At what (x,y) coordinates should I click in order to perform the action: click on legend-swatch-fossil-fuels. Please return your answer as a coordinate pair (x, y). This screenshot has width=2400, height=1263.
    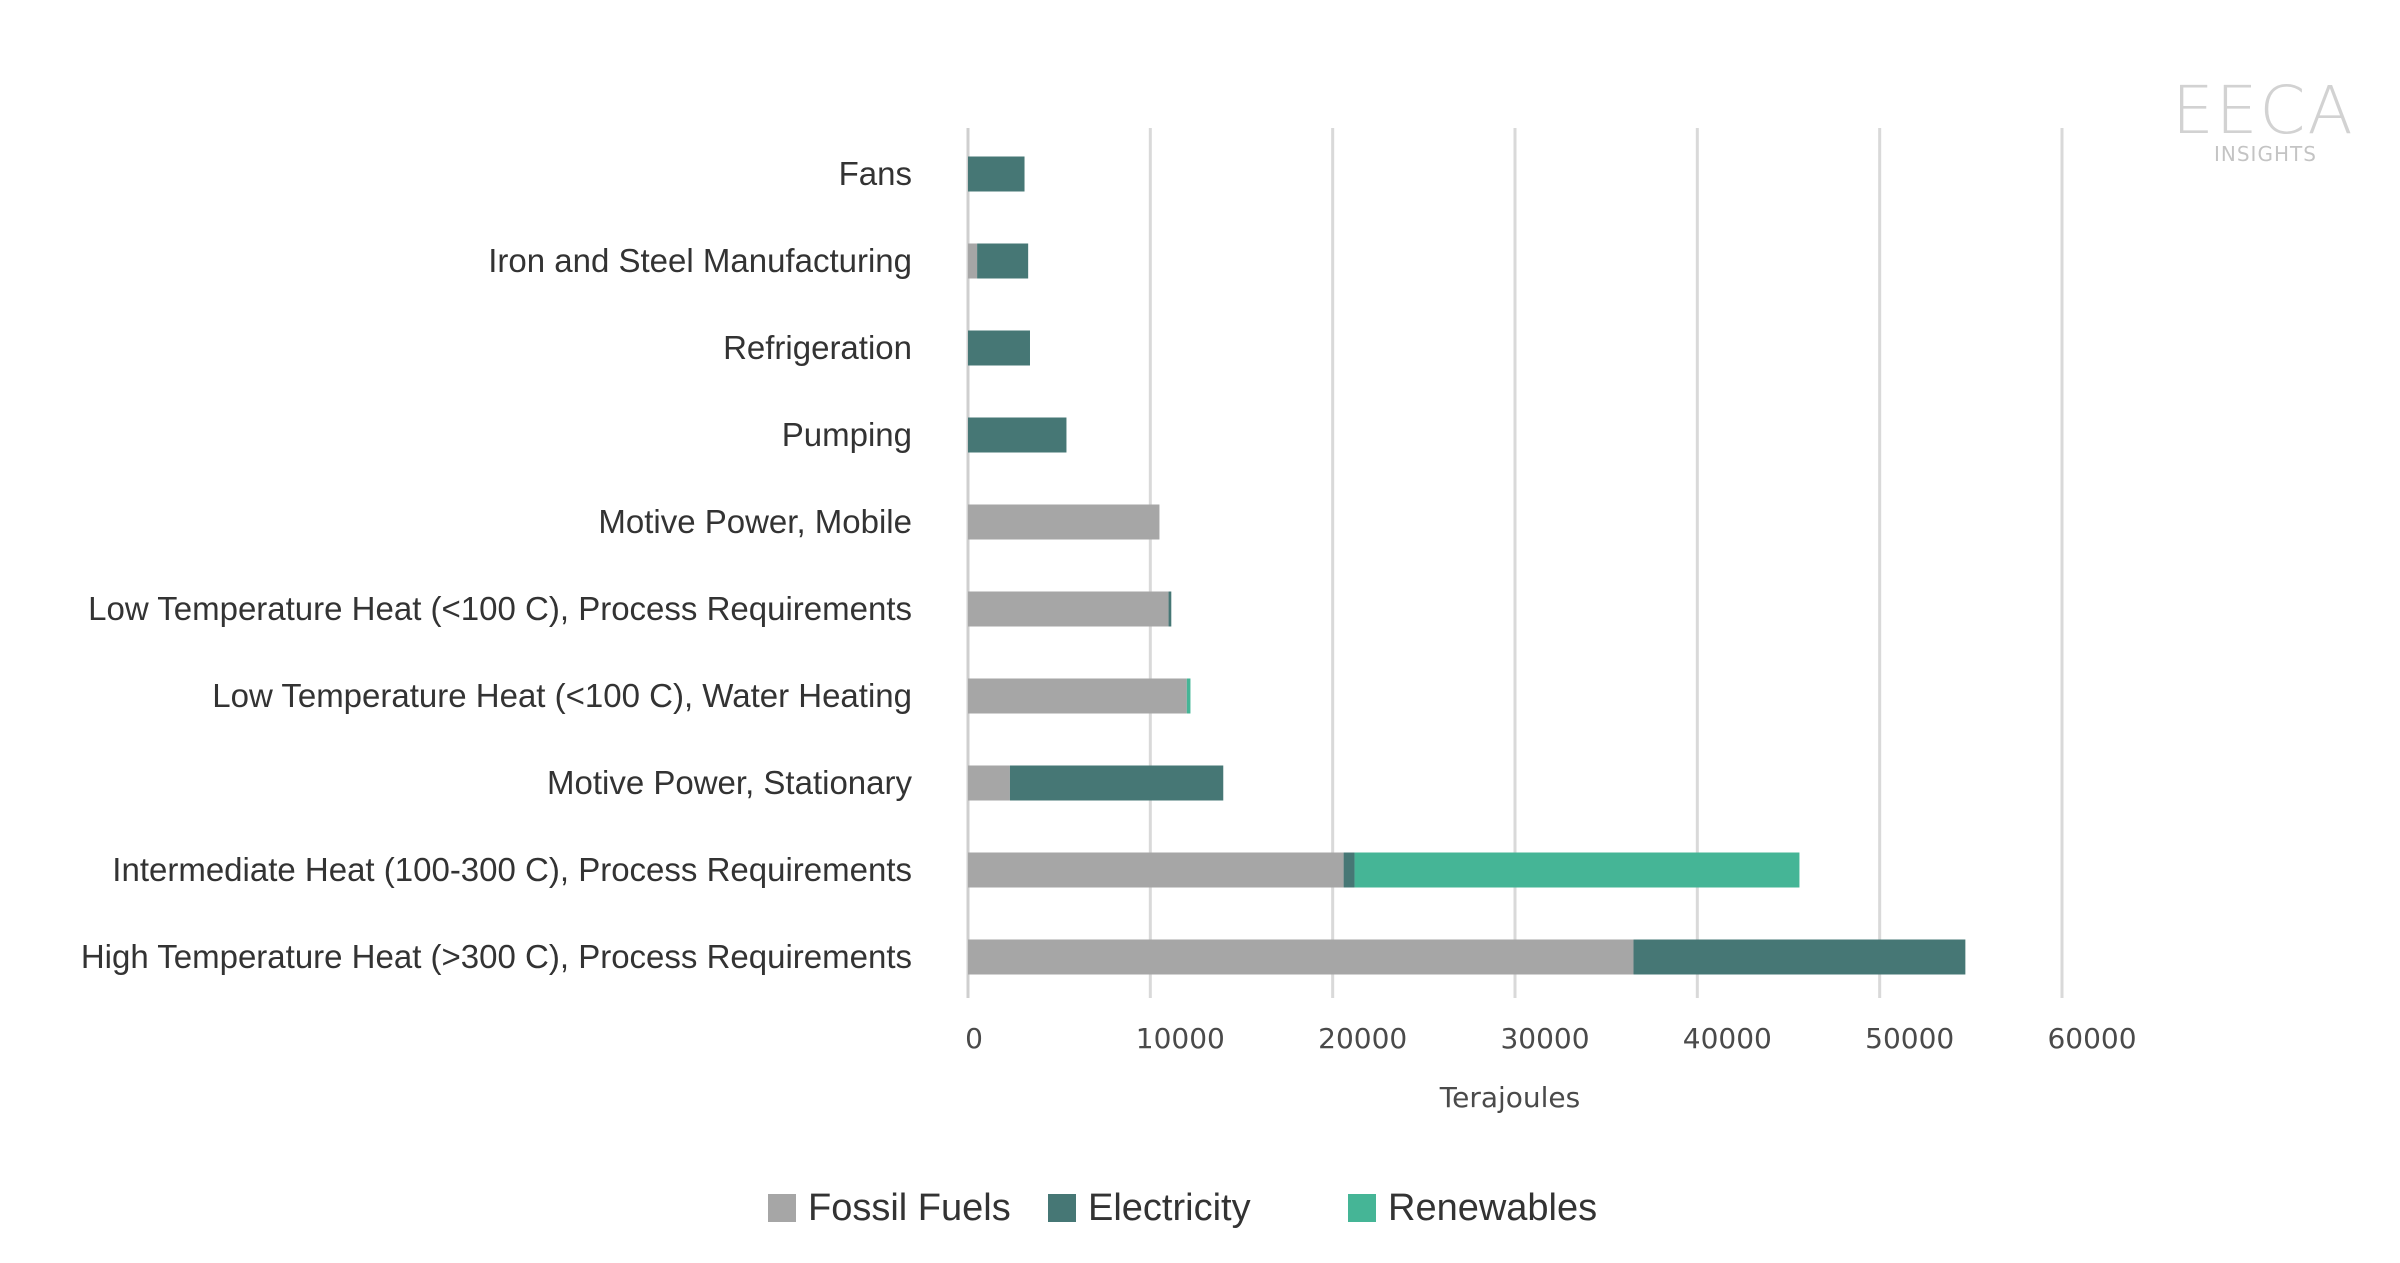
    Looking at the image, I should click on (782, 1208).